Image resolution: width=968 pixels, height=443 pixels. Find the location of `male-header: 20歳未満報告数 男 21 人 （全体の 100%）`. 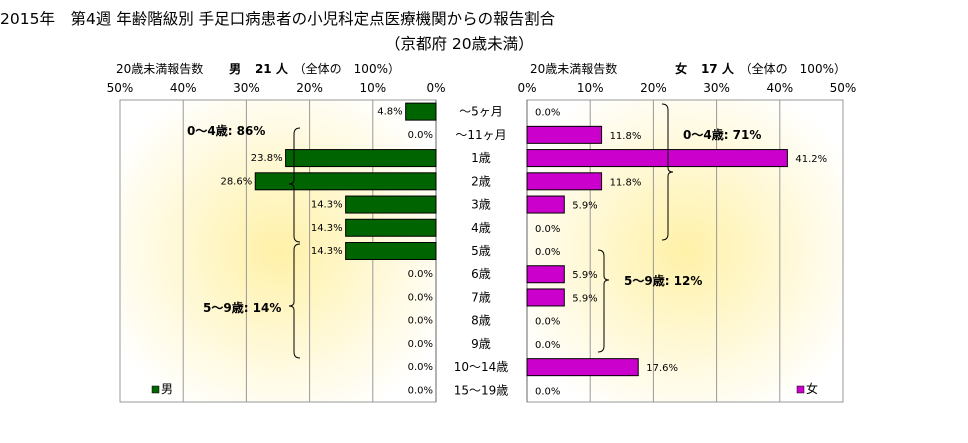

male-header: 20歳未満報告数 男 21 人 （全体の 100%） is located at coordinates (258, 68).